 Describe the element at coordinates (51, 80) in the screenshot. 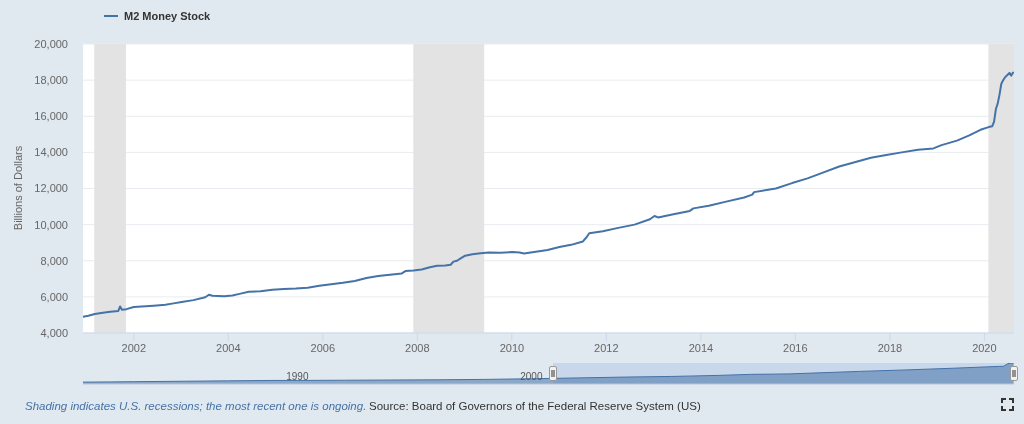

I see `y-tick-label: 18,000` at that location.